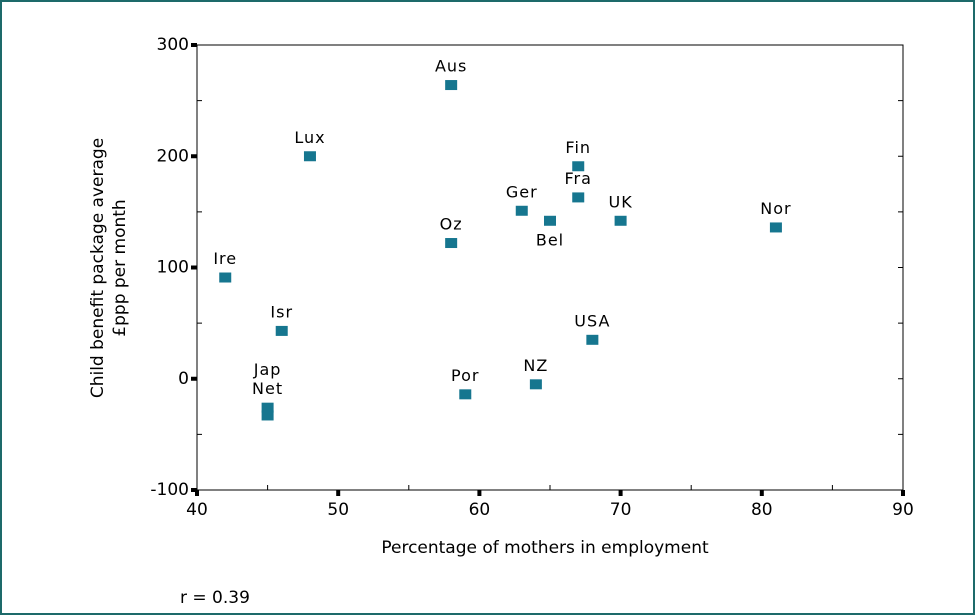 This screenshot has height=615, width=975. Describe the element at coordinates (197, 510) in the screenshot. I see `x-tick-label: 40` at that location.